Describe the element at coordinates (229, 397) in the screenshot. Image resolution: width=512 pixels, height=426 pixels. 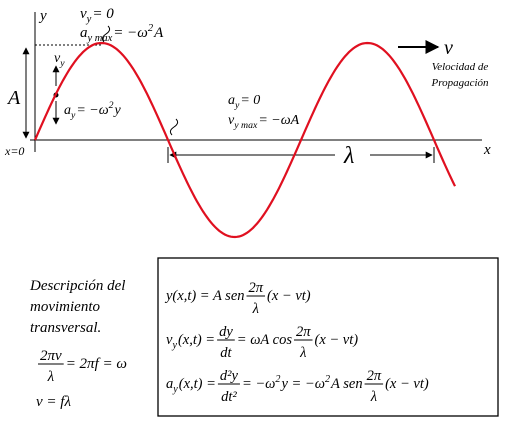
I see `formula-part: dt²` at that location.